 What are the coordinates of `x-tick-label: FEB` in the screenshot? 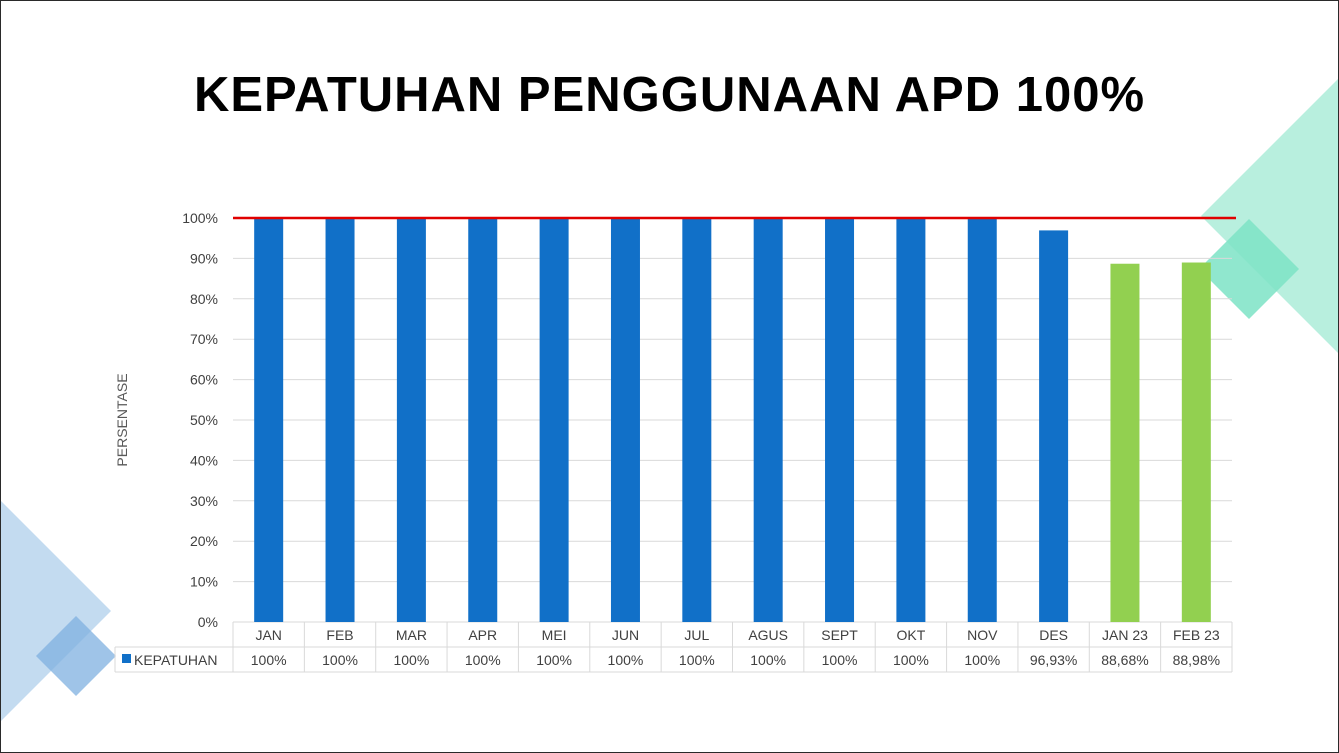 It's located at (339, 635).